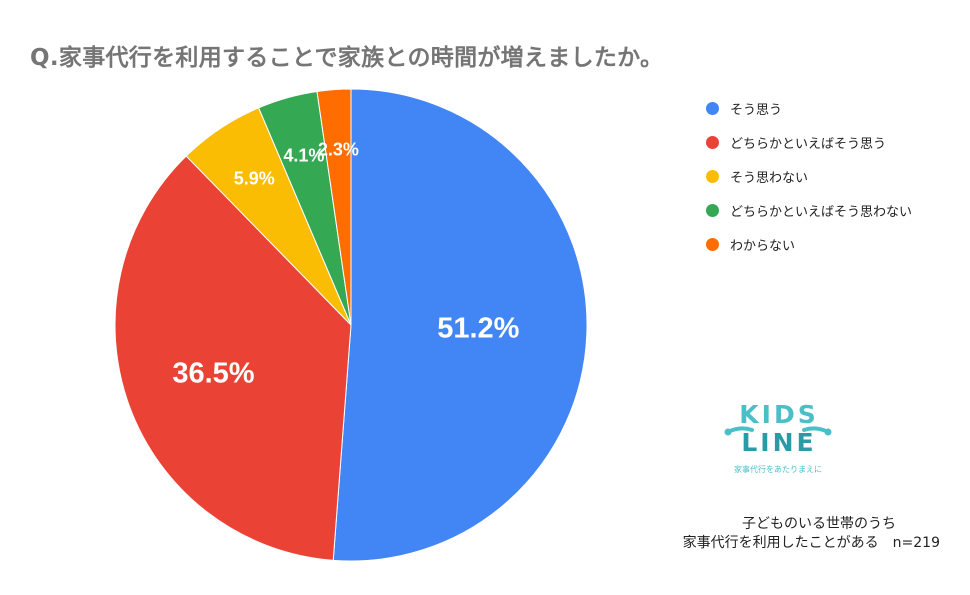 Image resolution: width=970 pixels, height=595 pixels. I want to click on logo-word-kids: KIDS, so click(779, 414).